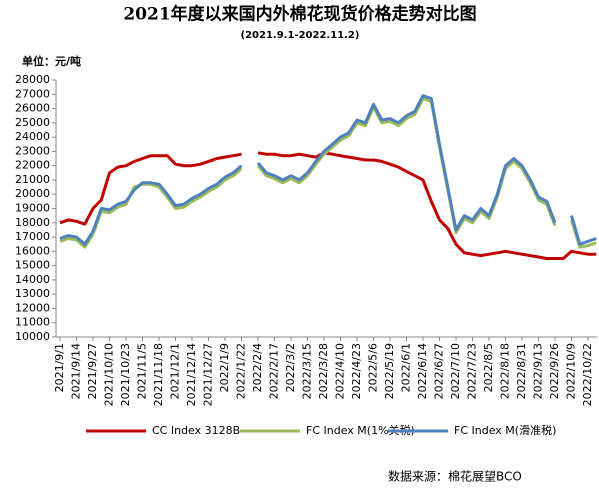 The height and width of the screenshot is (490, 599). I want to click on y-tick-label: 26000, so click(32, 108).